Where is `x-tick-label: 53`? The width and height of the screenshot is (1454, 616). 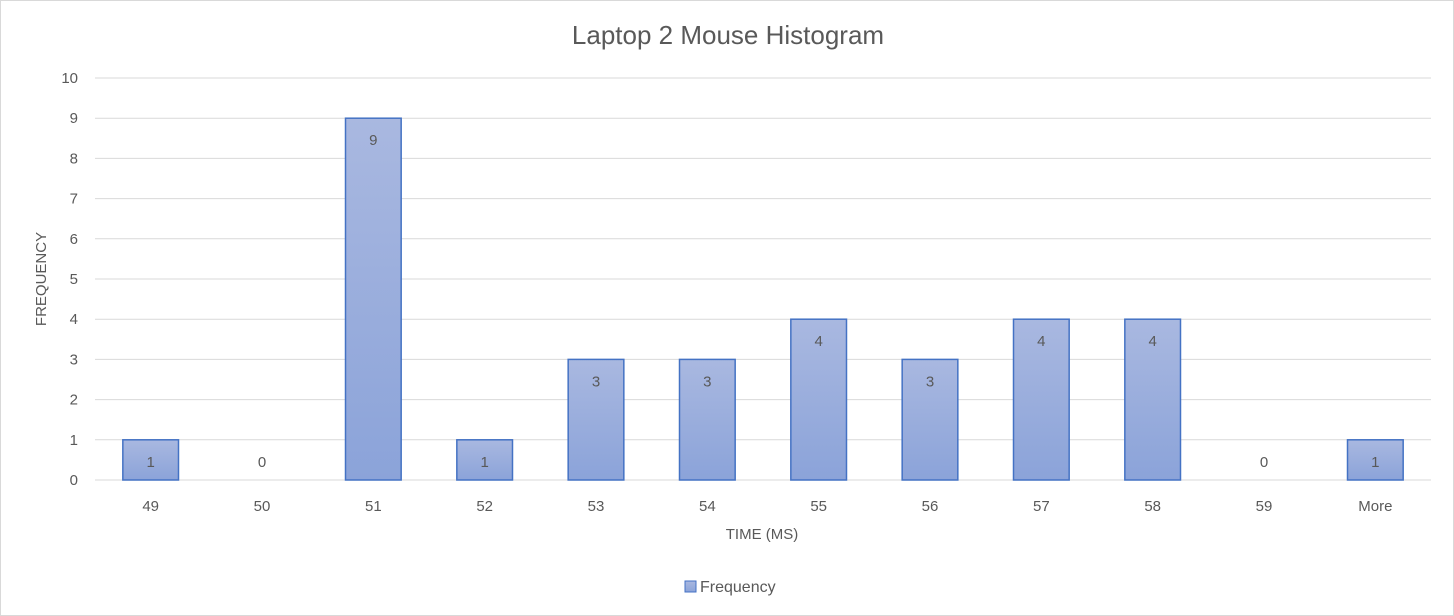
x-tick-label: 53 is located at coordinates (596, 506).